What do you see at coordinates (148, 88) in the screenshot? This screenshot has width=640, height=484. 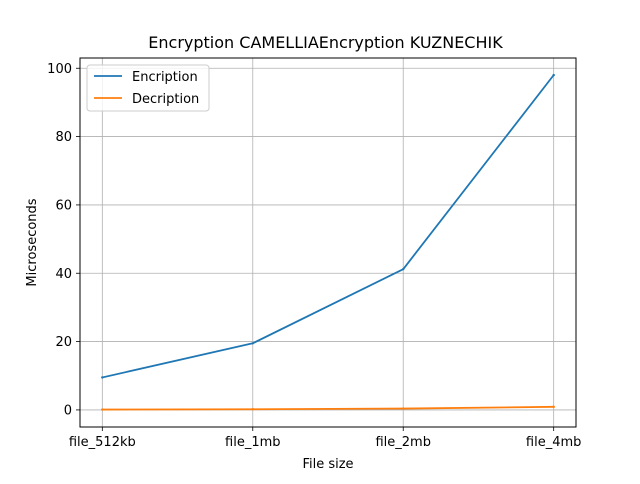 I see `legend: Encription Decription` at bounding box center [148, 88].